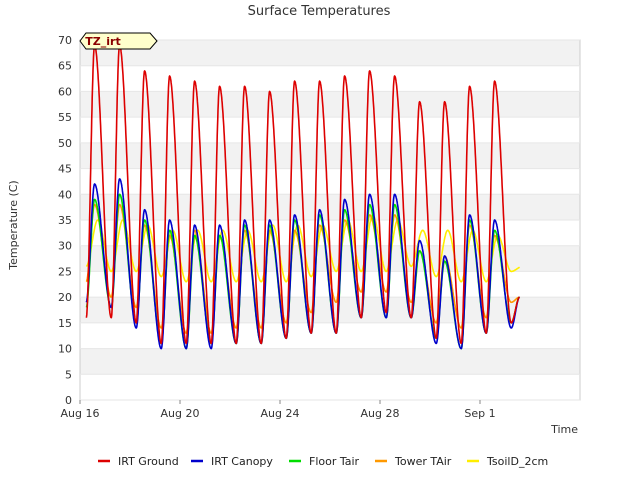 This screenshot has width=640, height=480. Describe the element at coordinates (479, 413) in the screenshot. I see `x-tick-label: Sep 1` at that location.